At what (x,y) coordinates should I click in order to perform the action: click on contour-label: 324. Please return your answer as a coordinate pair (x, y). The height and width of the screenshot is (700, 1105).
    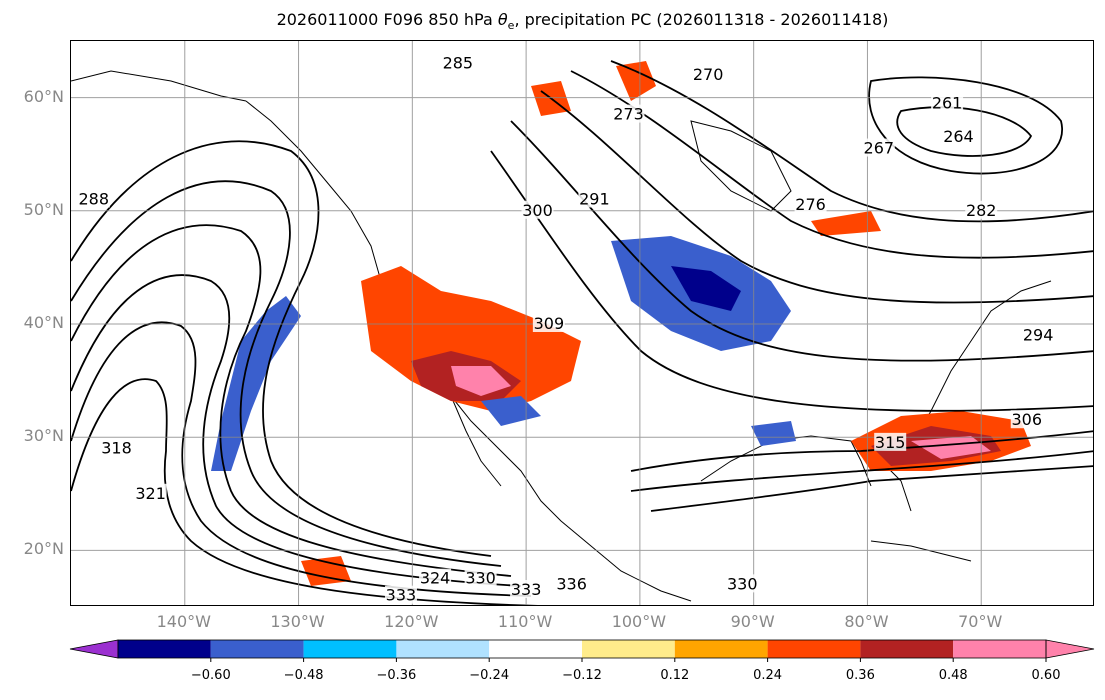
    Looking at the image, I should click on (435, 578).